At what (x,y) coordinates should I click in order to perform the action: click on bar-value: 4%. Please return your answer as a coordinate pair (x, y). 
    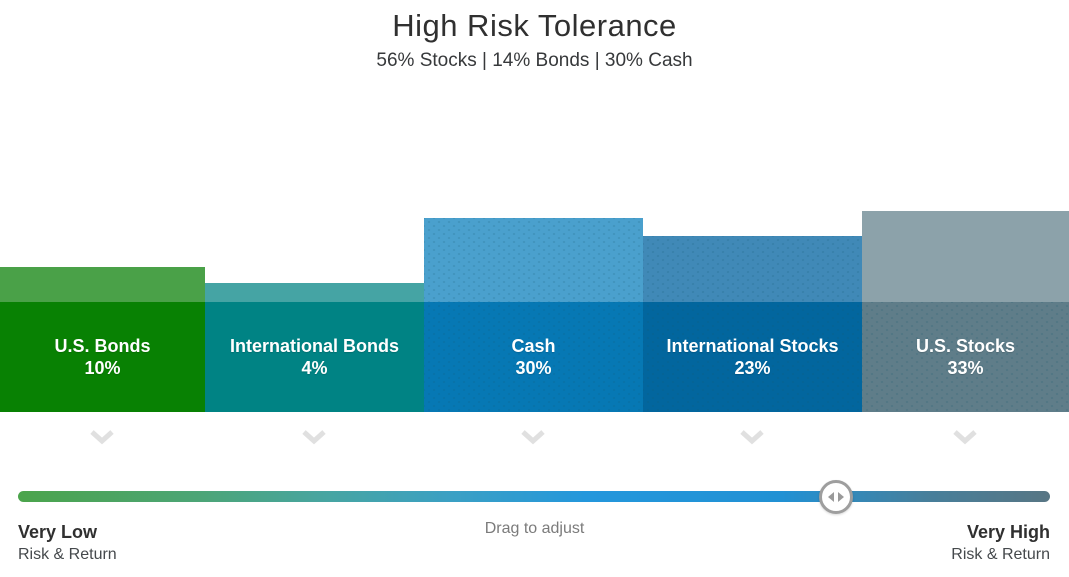
    Looking at the image, I should click on (314, 368).